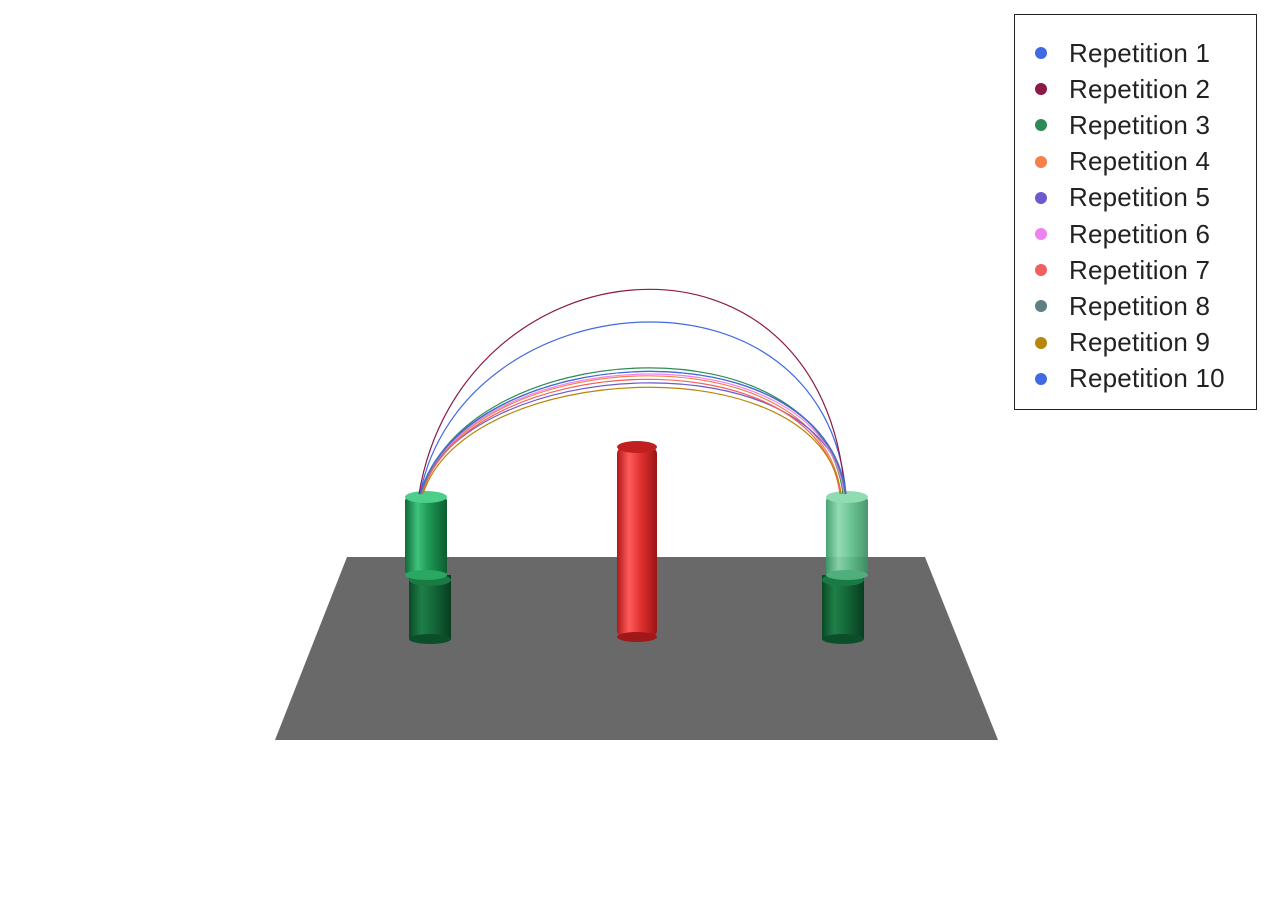 The width and height of the screenshot is (1273, 910). What do you see at coordinates (1140, 161) in the screenshot?
I see `legend-label: Repetition 4` at bounding box center [1140, 161].